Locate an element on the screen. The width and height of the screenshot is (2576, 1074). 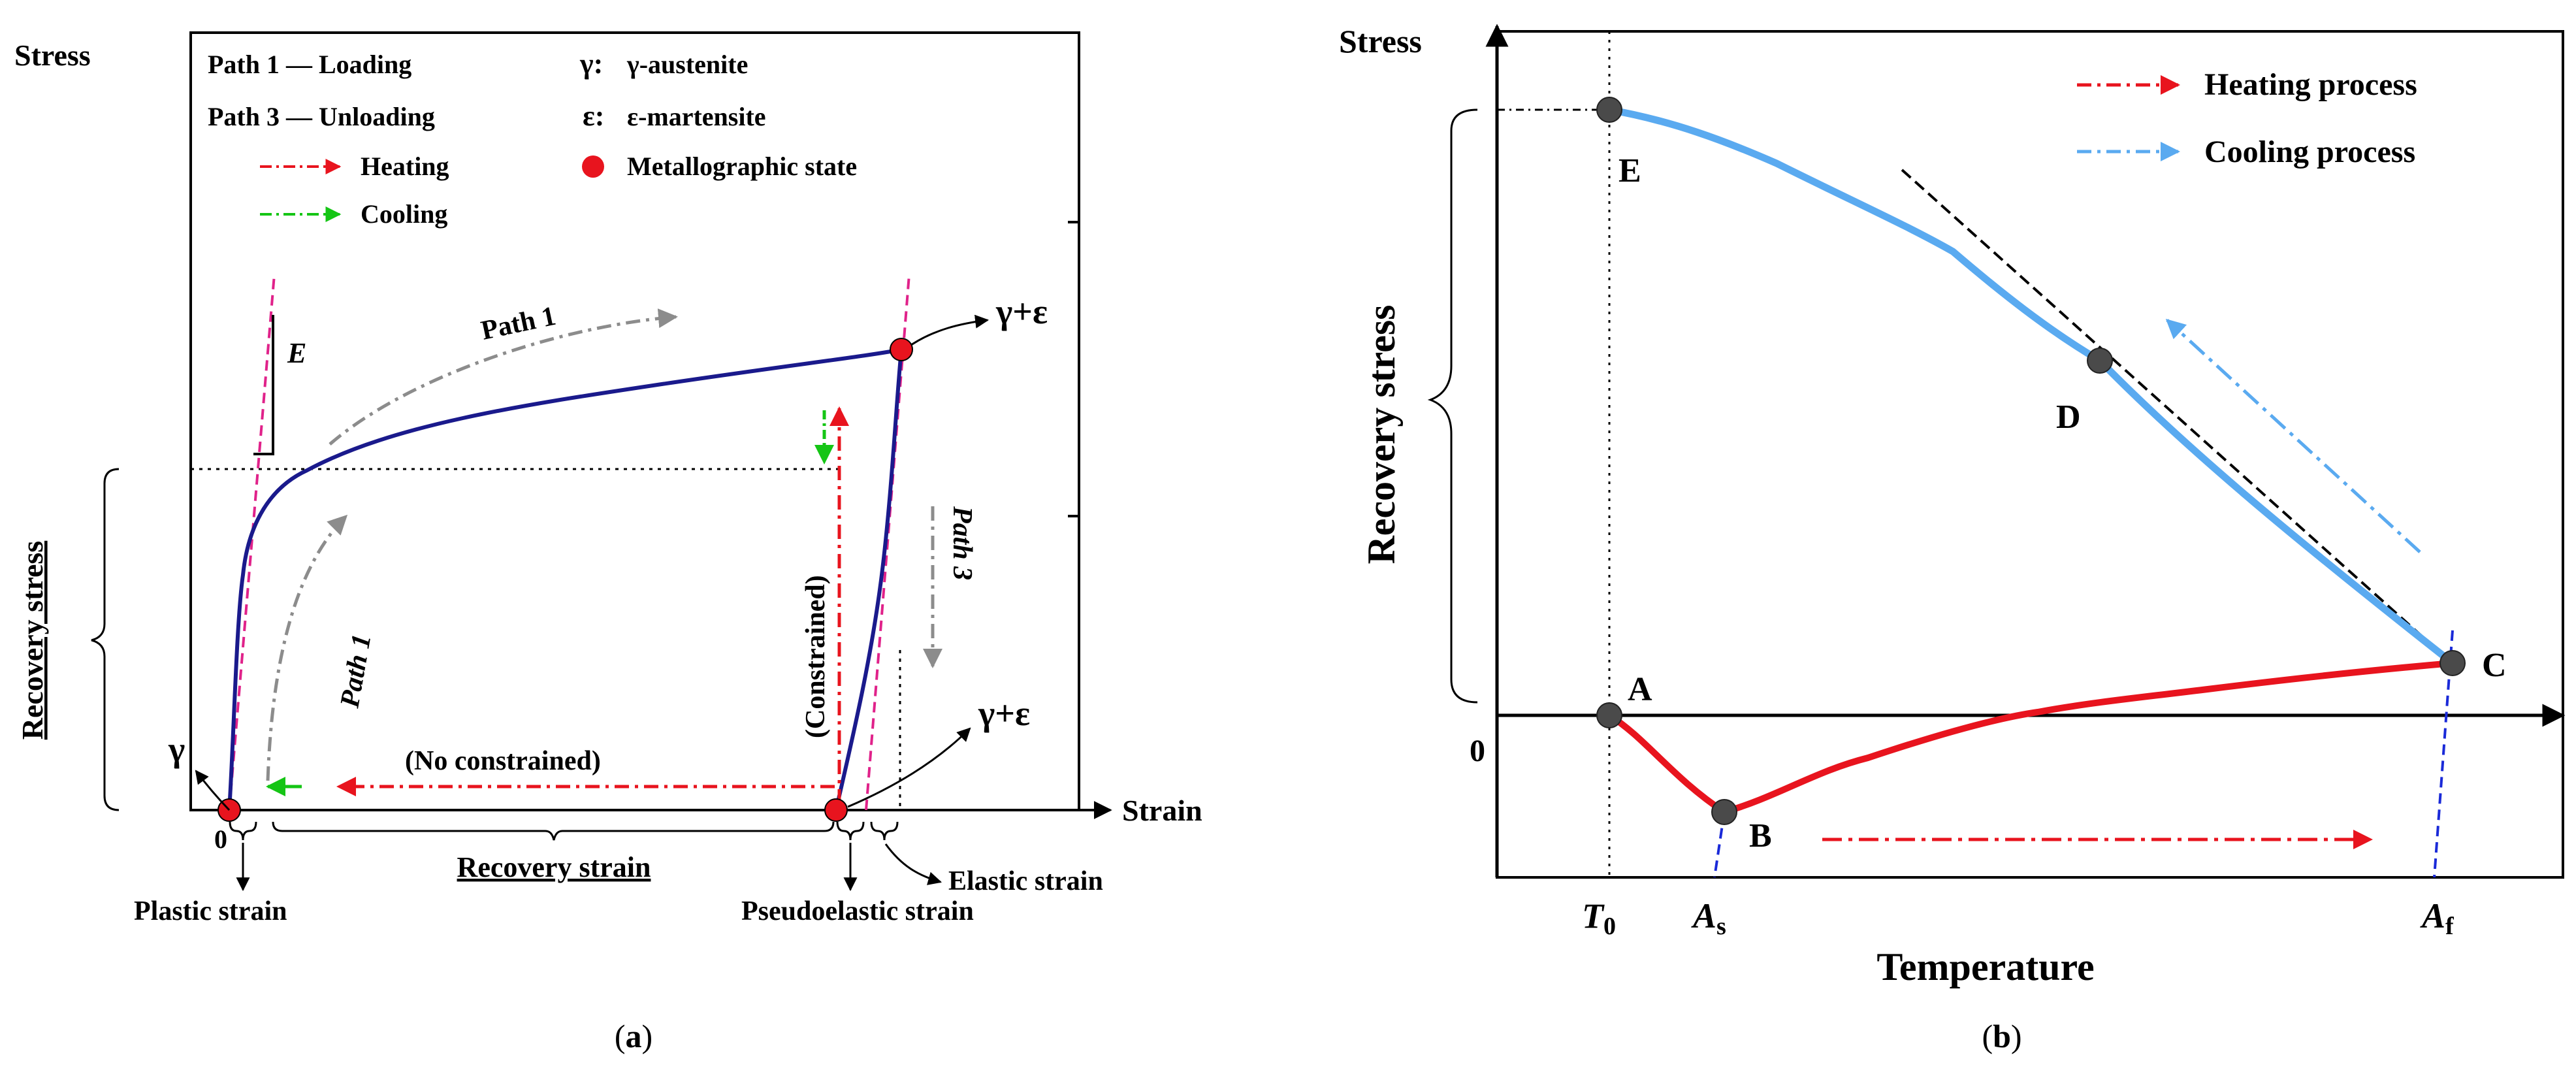
panel-b-x-axis-label: Temperature is located at coordinates (1985, 967).